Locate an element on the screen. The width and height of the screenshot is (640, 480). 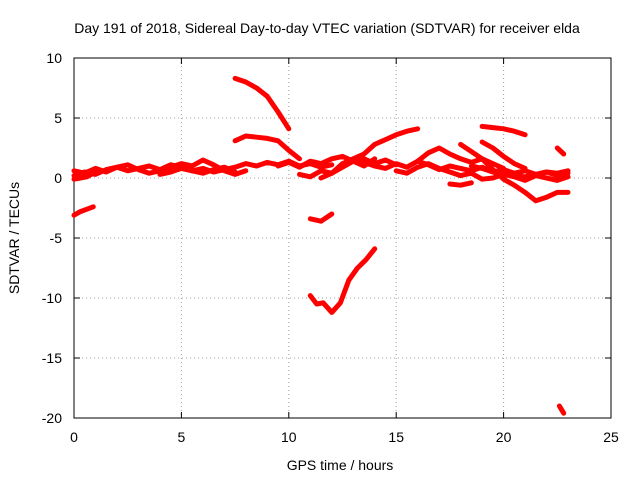
y-tick-label: 5 is located at coordinates (58, 118).